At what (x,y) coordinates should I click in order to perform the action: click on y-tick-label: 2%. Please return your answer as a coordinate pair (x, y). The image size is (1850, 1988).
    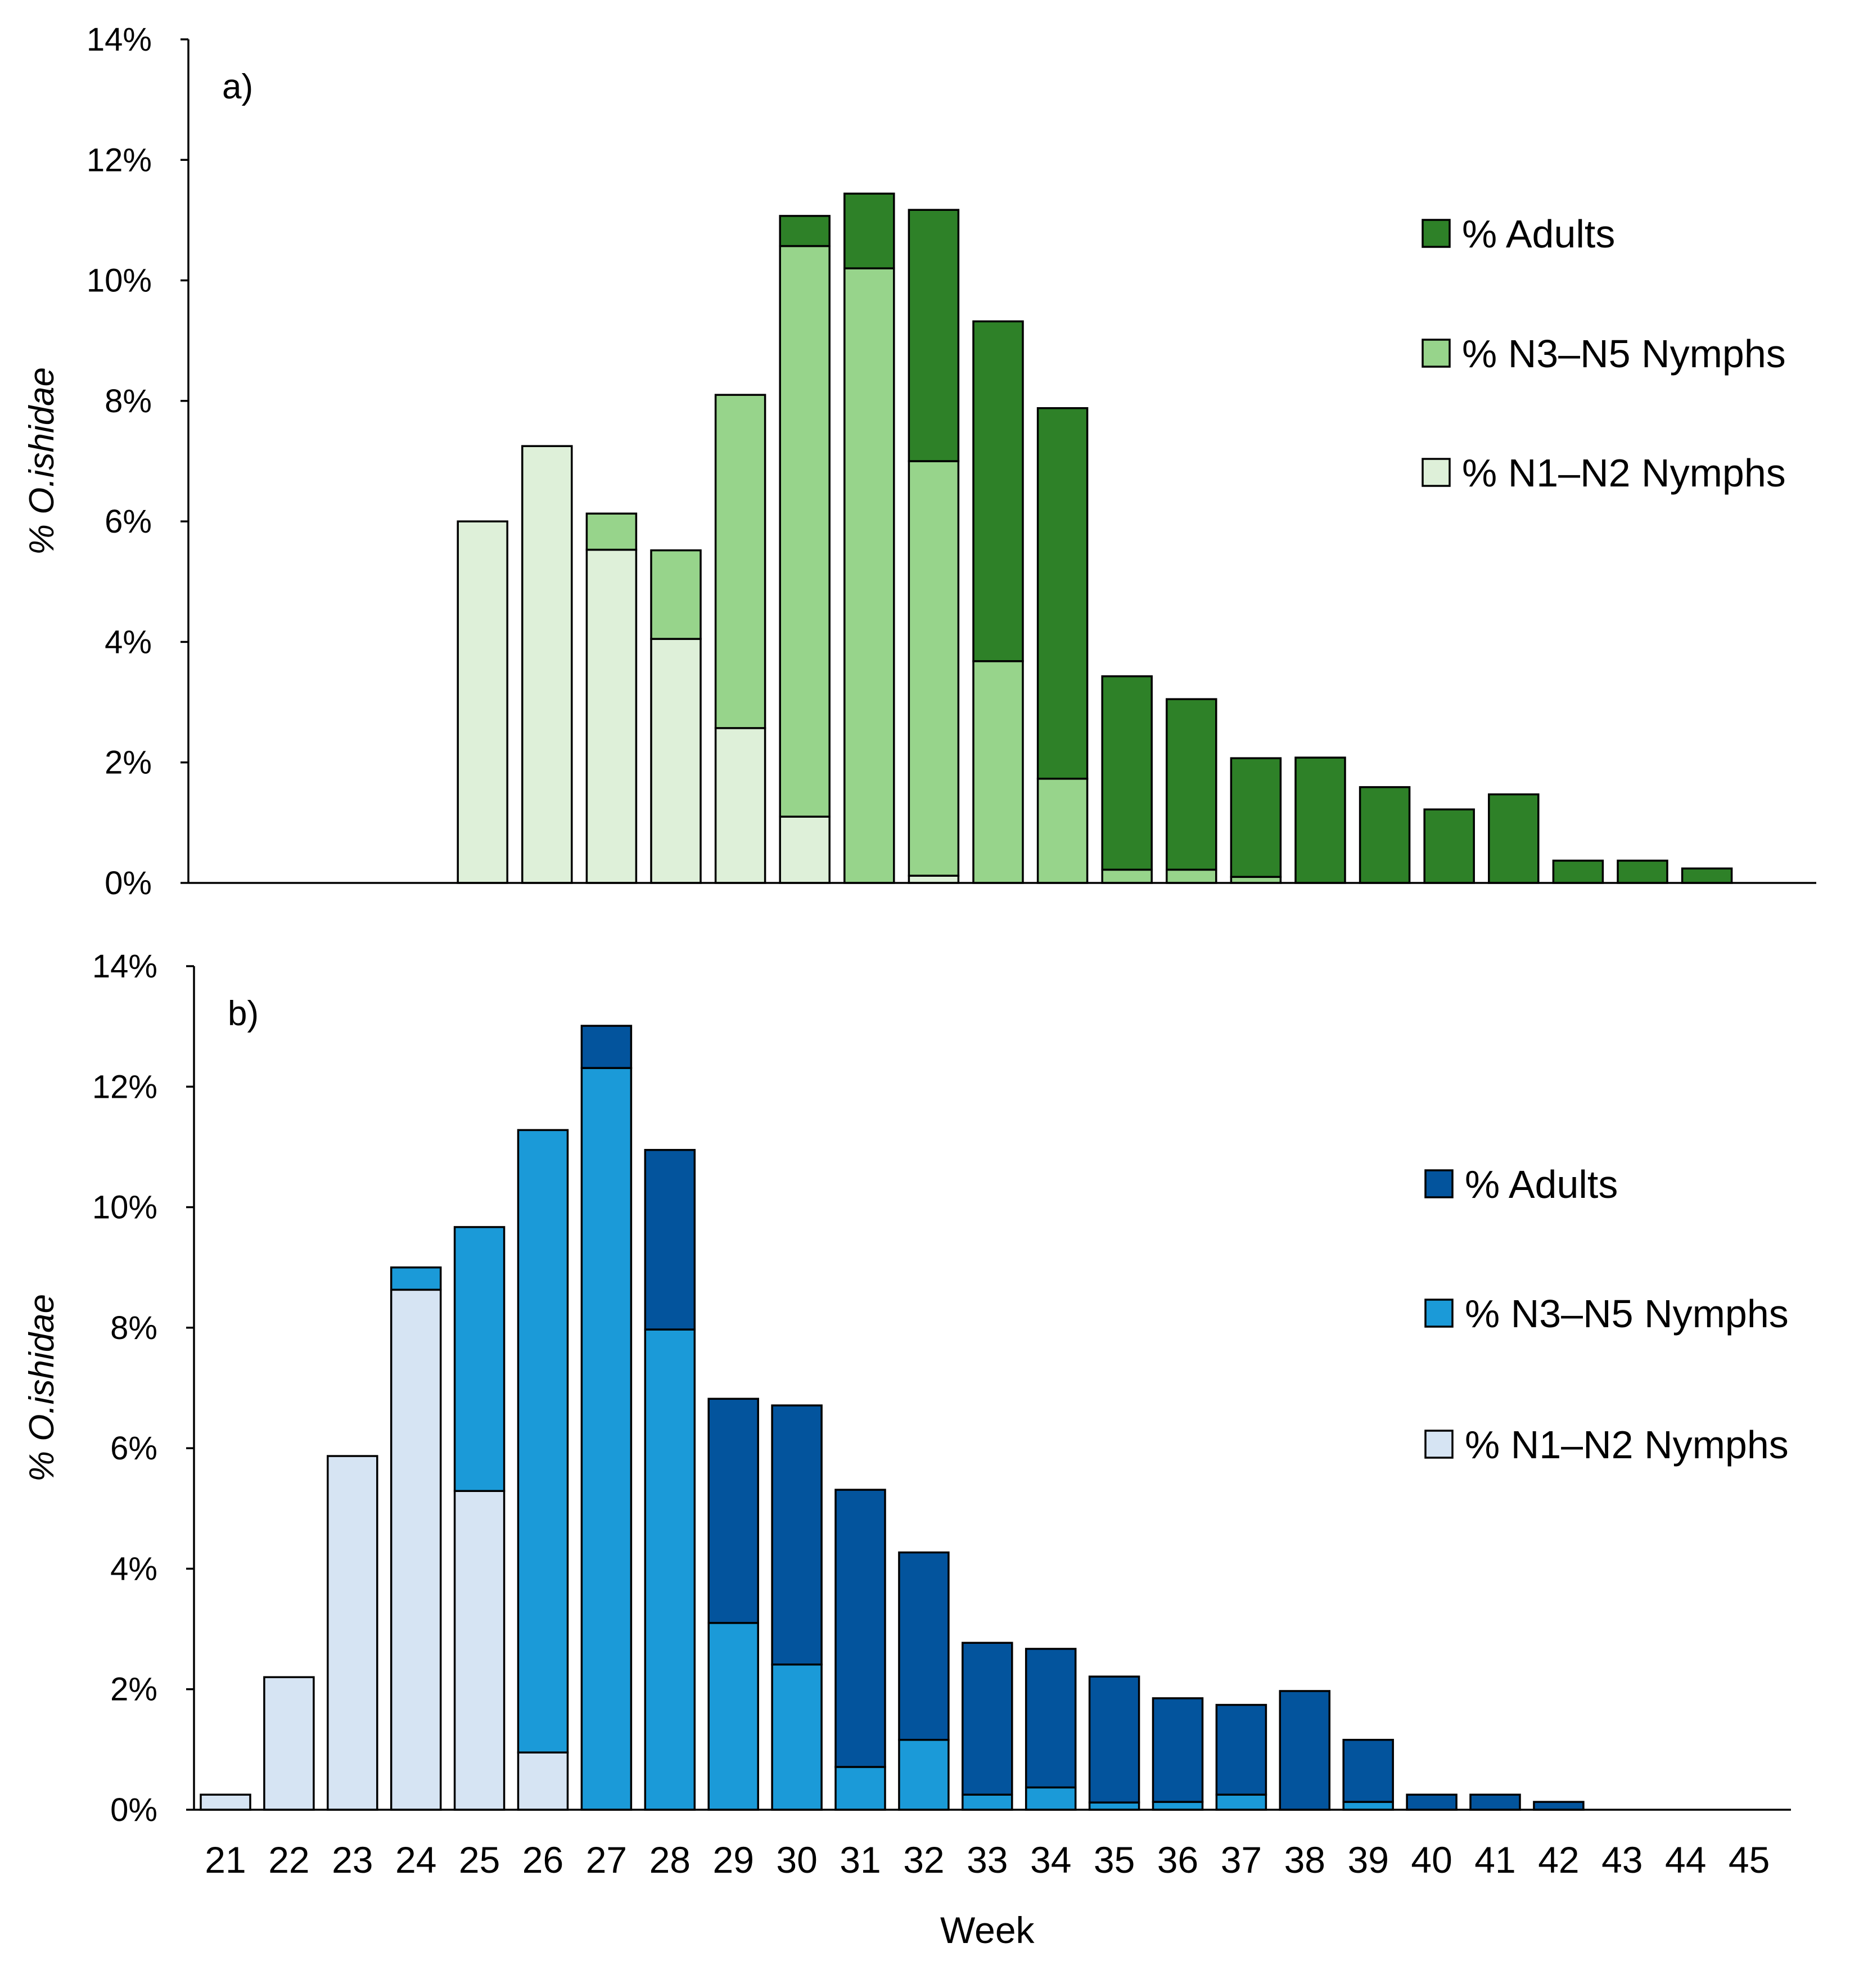
    Looking at the image, I should click on (134, 1690).